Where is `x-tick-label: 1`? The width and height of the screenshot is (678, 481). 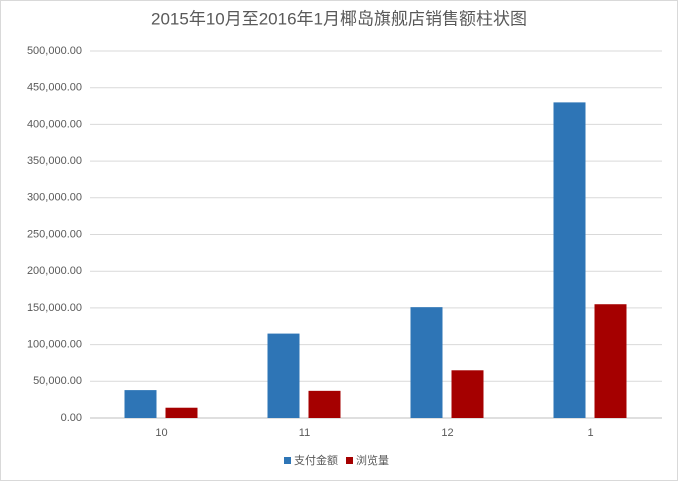
x-tick-label: 1 is located at coordinates (590, 433).